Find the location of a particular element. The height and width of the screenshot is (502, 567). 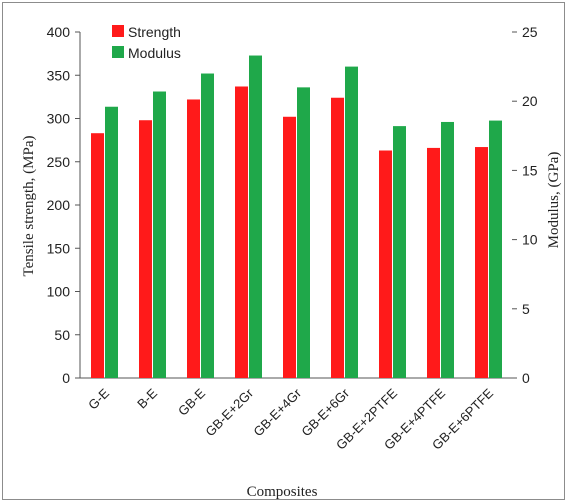

y2-tick-label: 5 is located at coordinates (526, 309).